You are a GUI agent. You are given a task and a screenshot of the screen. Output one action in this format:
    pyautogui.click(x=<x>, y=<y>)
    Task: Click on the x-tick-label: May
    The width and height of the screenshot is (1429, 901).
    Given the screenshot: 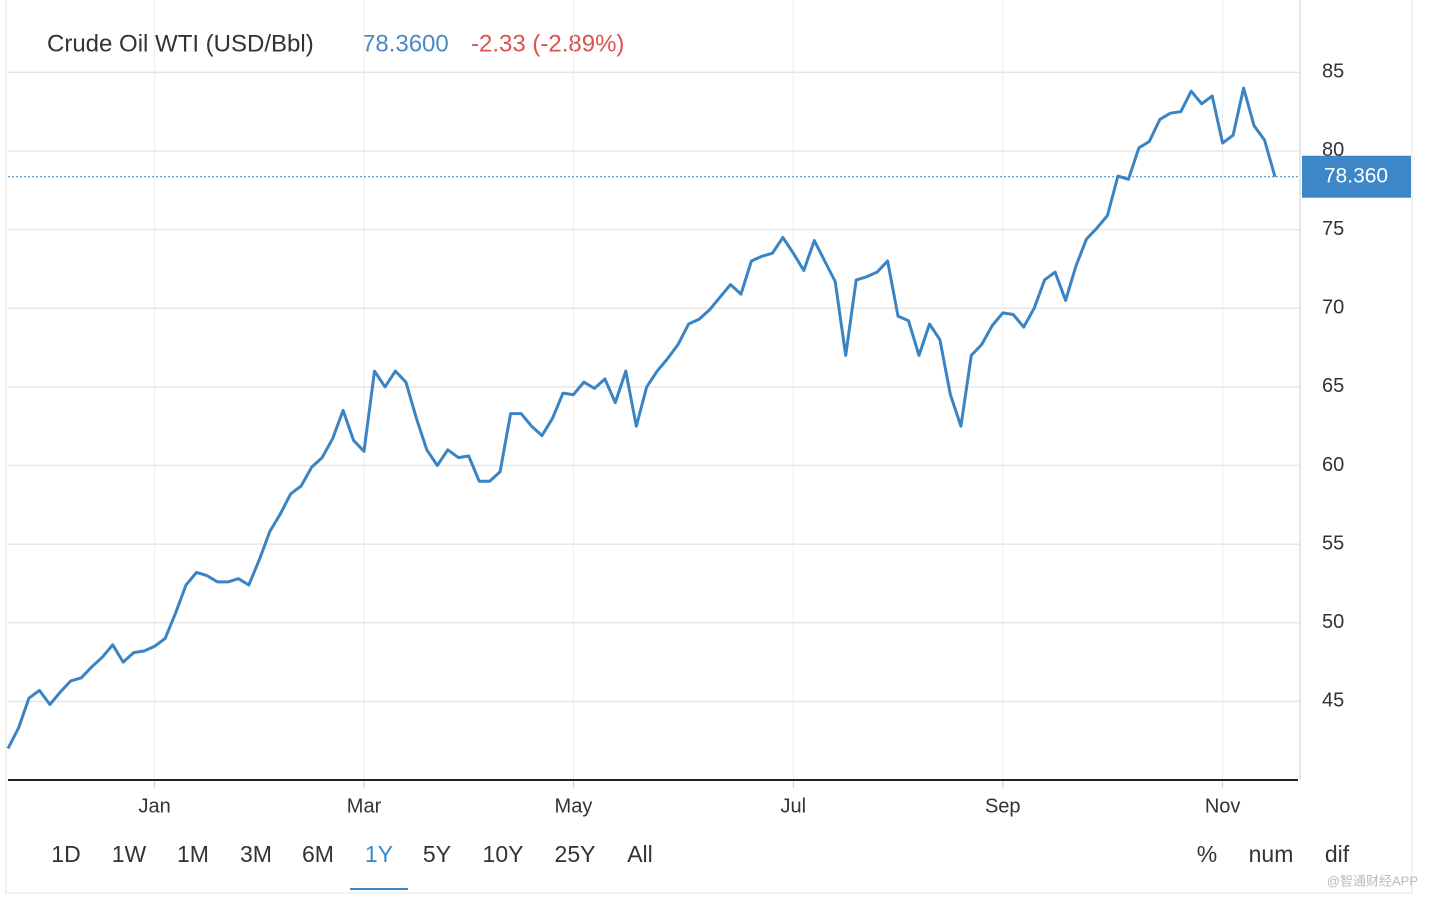 What is the action you would take?
    pyautogui.click(x=574, y=806)
    